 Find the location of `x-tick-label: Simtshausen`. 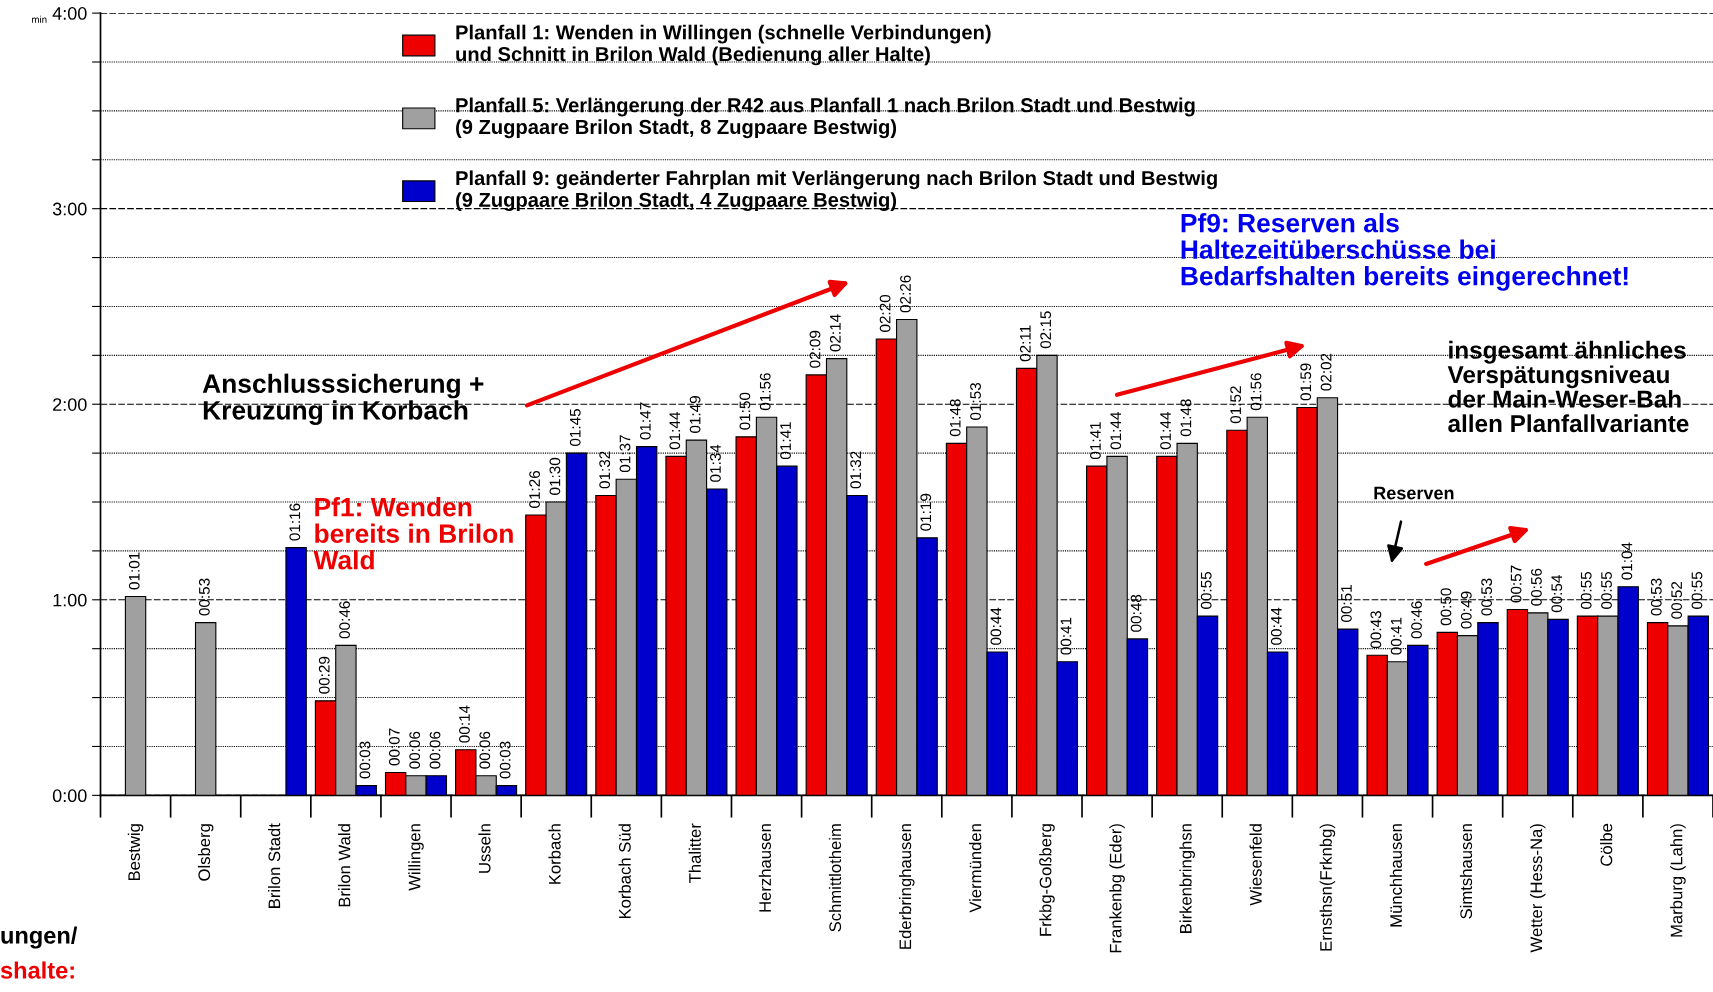

x-tick-label: Simtshausen is located at coordinates (1466, 871).